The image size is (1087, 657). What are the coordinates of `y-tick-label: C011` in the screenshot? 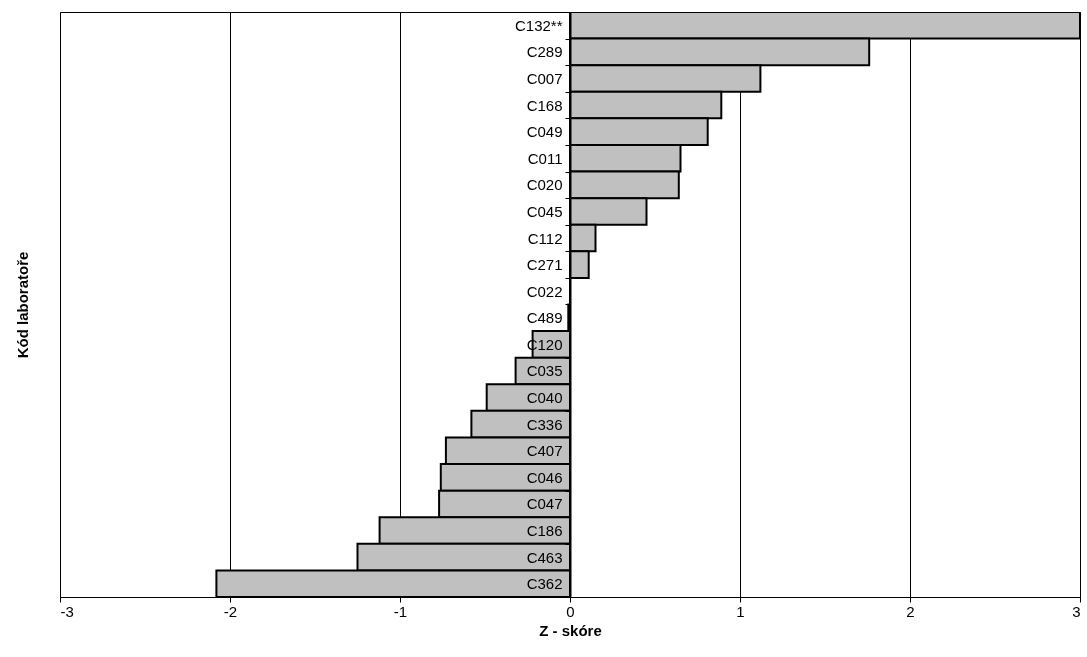 It's located at (545, 158).